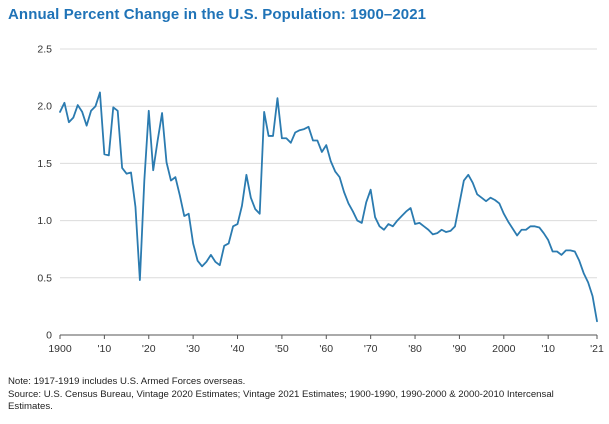  What do you see at coordinates (238, 349) in the screenshot?
I see `x-tick-label: '40` at bounding box center [238, 349].